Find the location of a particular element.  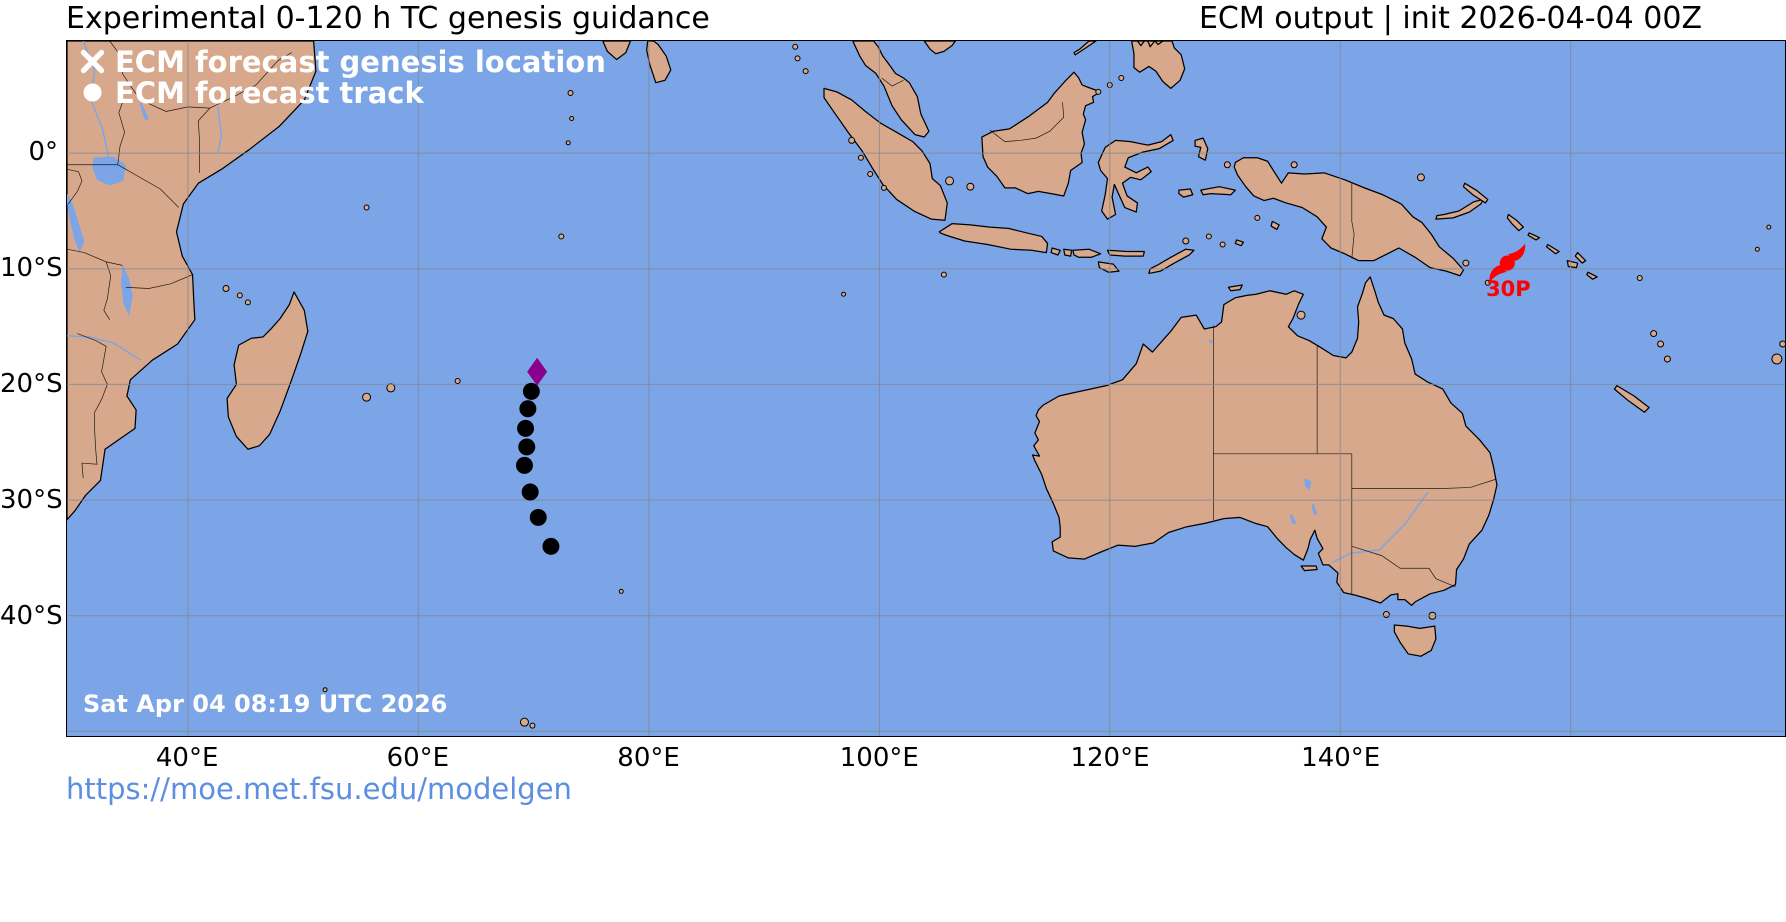

lat-tick-label: 30°S is located at coordinates (31, 500).